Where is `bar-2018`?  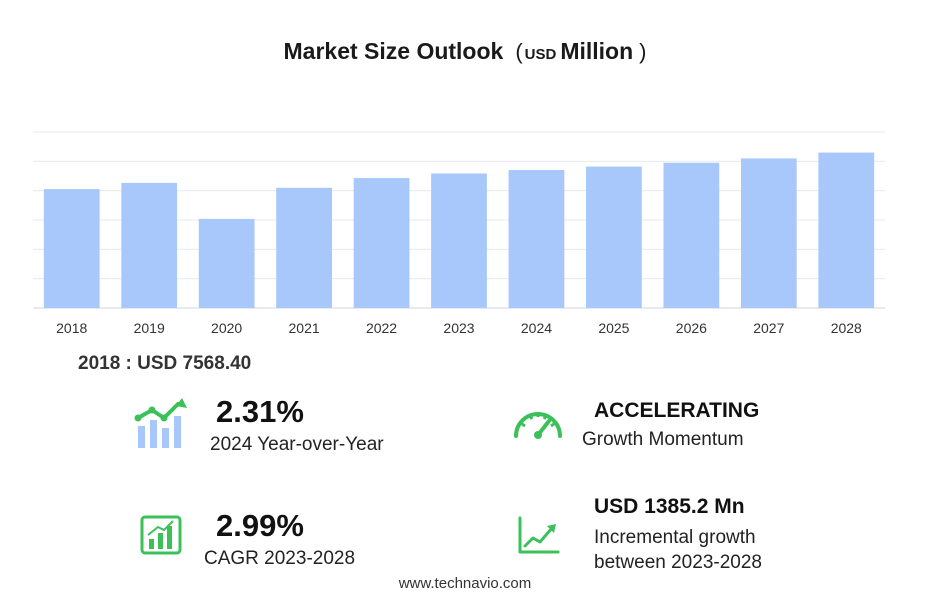 bar-2018 is located at coordinates (71, 248).